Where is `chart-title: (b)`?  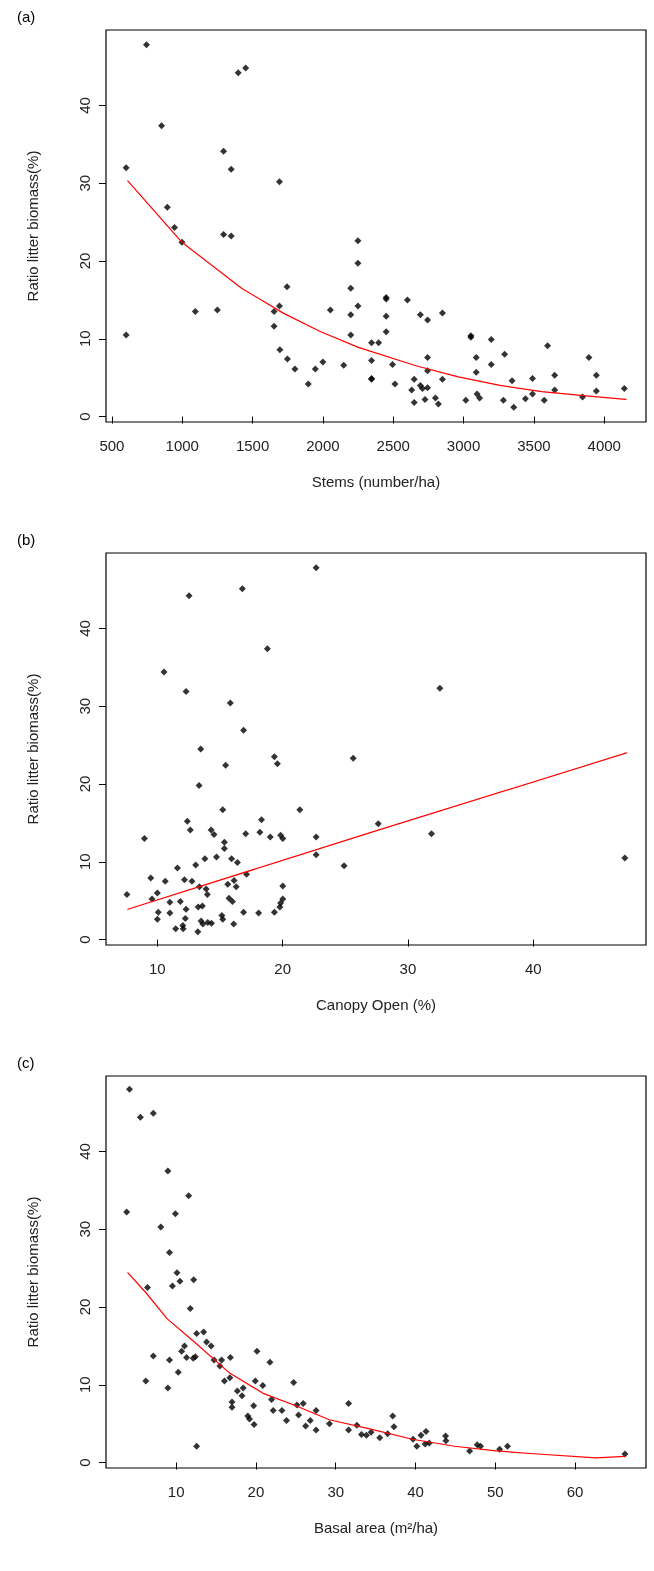 chart-title: (b) is located at coordinates (26, 539).